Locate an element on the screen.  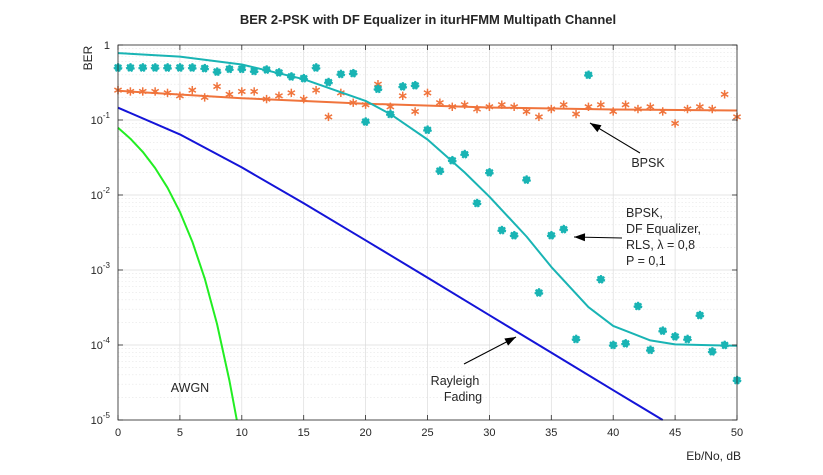
equalizer-label: BPSK, DF Equalizer, RLS, λ = 0,8 P = 0,1 is located at coordinates (663, 237).